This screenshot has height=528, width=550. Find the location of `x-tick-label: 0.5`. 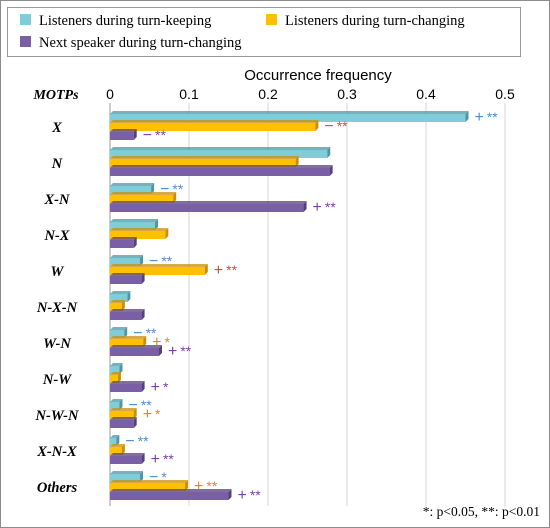

x-tick-label: 0.5 is located at coordinates (505, 94).